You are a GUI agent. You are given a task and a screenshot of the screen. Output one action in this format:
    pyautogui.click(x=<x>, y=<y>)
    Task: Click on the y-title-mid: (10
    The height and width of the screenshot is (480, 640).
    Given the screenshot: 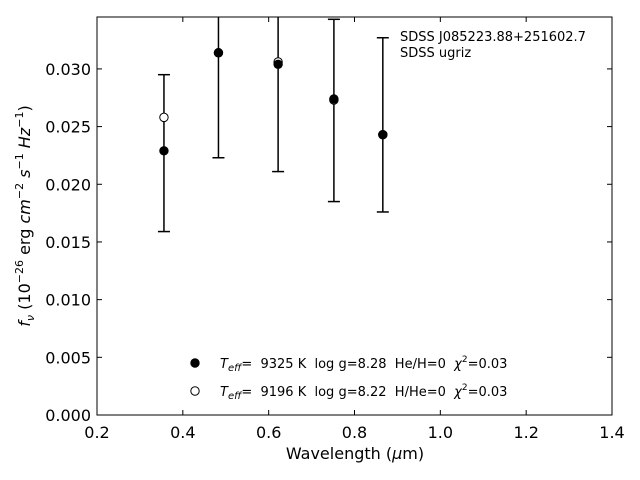 What is the action you would take?
    pyautogui.click(x=24, y=299)
    